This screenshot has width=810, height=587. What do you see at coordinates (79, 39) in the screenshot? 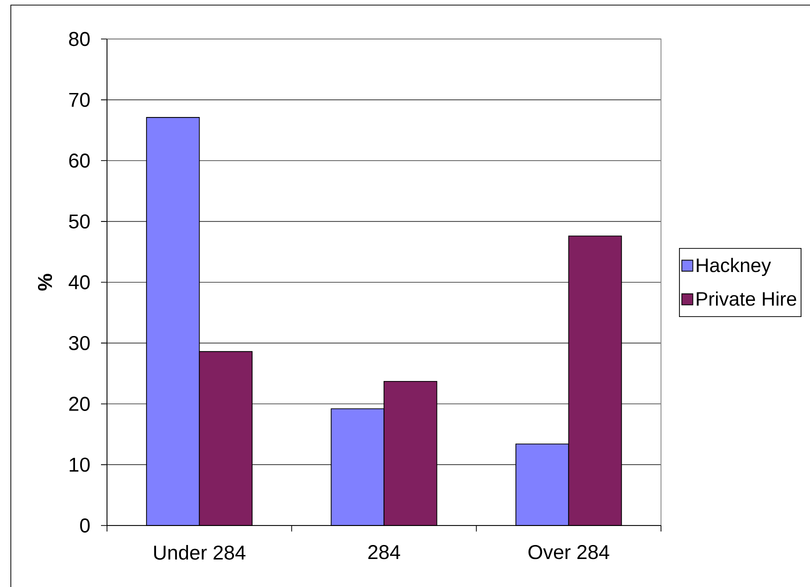
I see `y-tick-label: 80` at bounding box center [79, 39].